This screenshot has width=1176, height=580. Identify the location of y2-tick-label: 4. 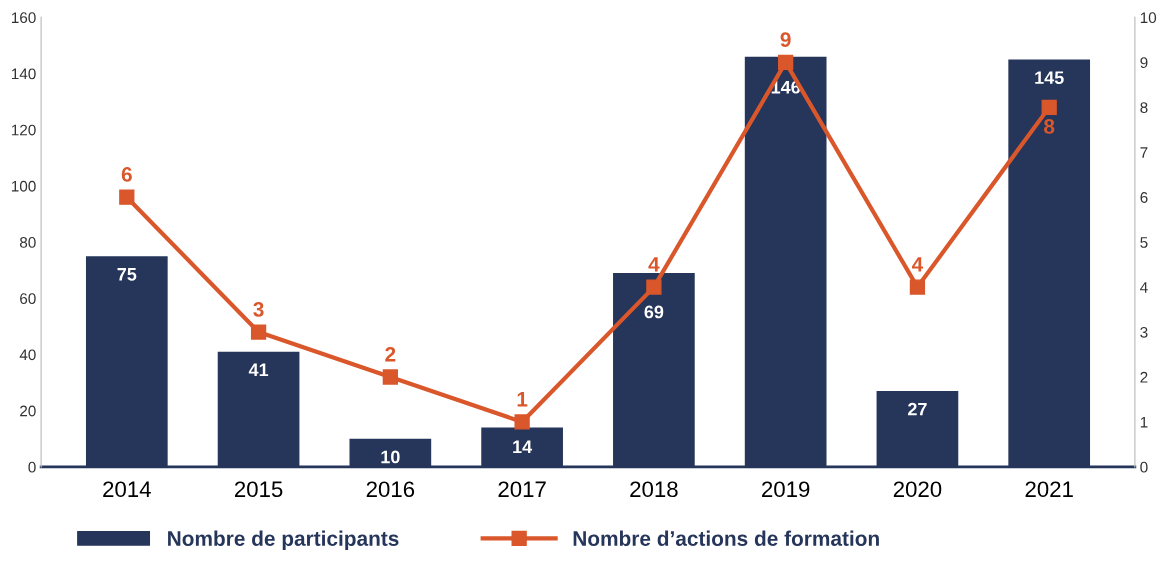
(1144, 287).